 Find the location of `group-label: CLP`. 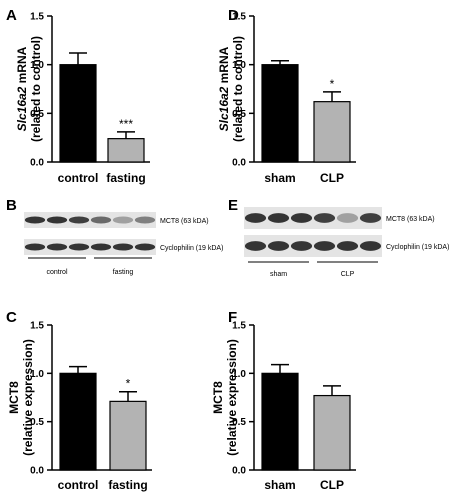

group-label: CLP is located at coordinates (348, 274).